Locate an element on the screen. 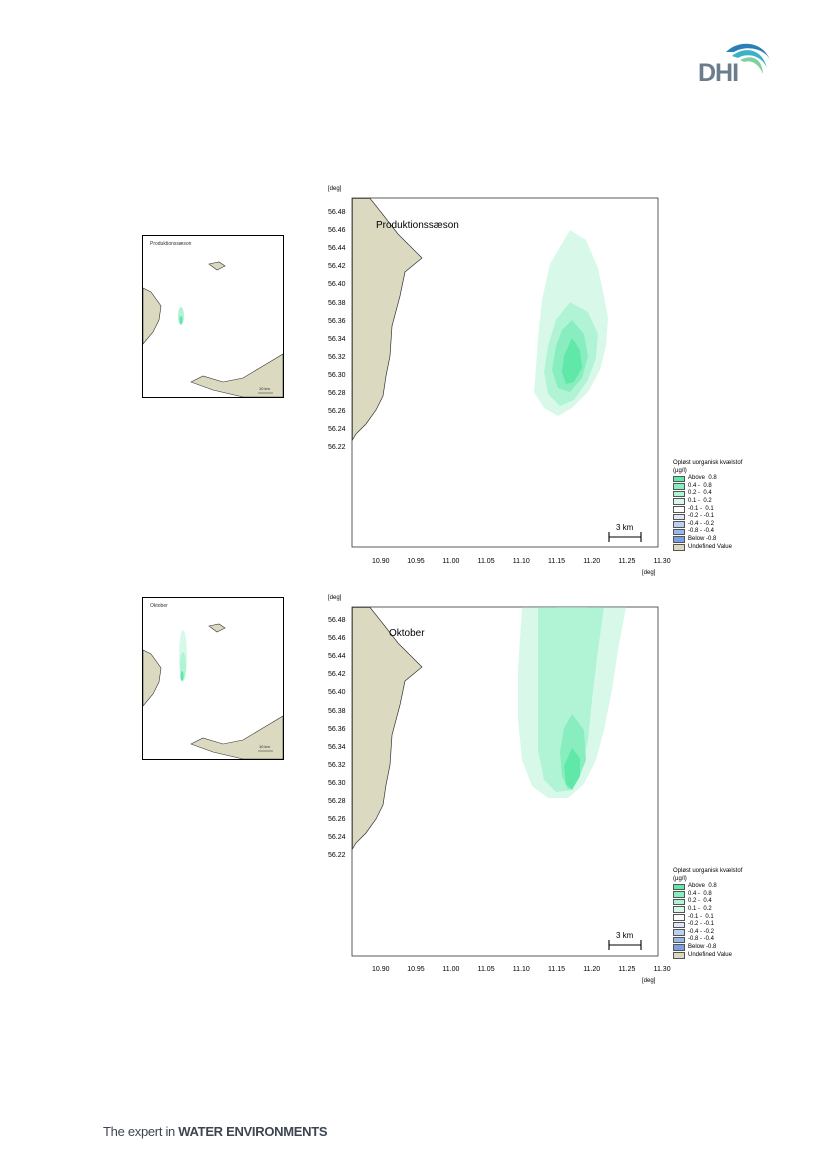 The width and height of the screenshot is (827, 1169). scale-bar-label: 3 km is located at coordinates (625, 935).